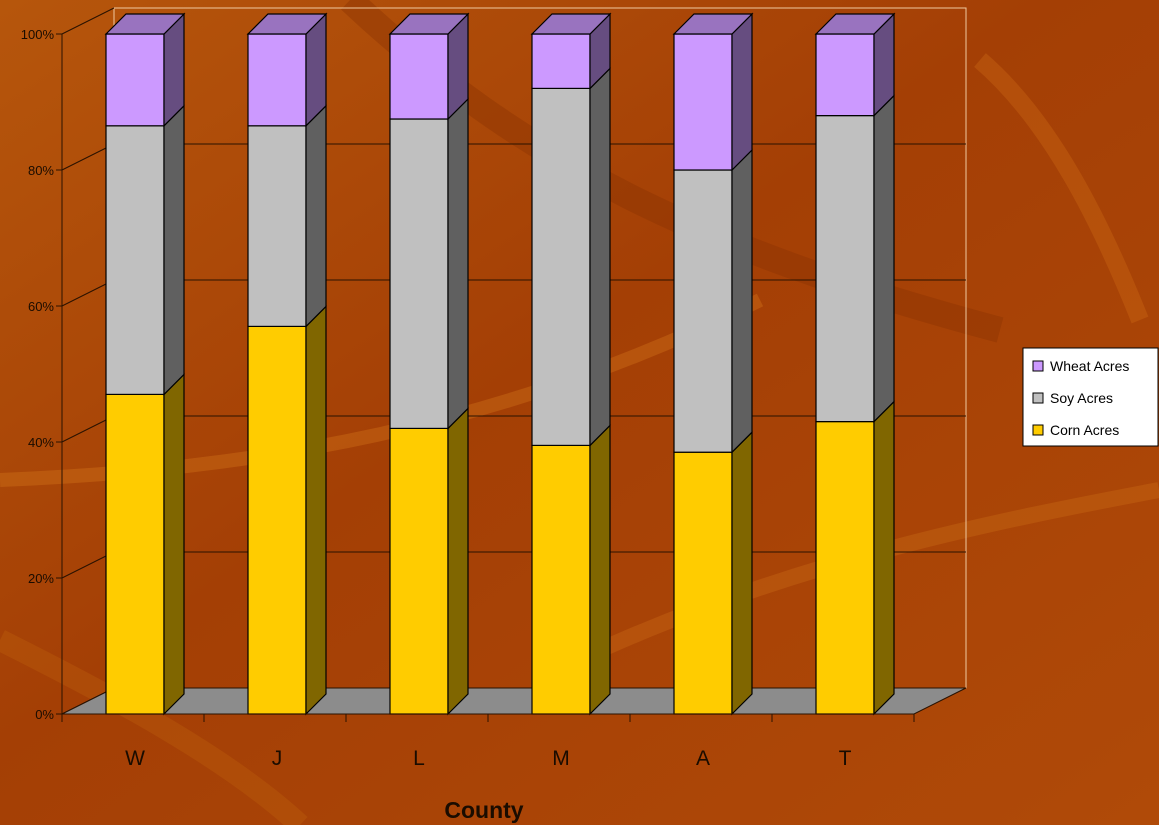  Describe the element at coordinates (277, 520) in the screenshot. I see `bar-segment-corn-acres-J` at that location.